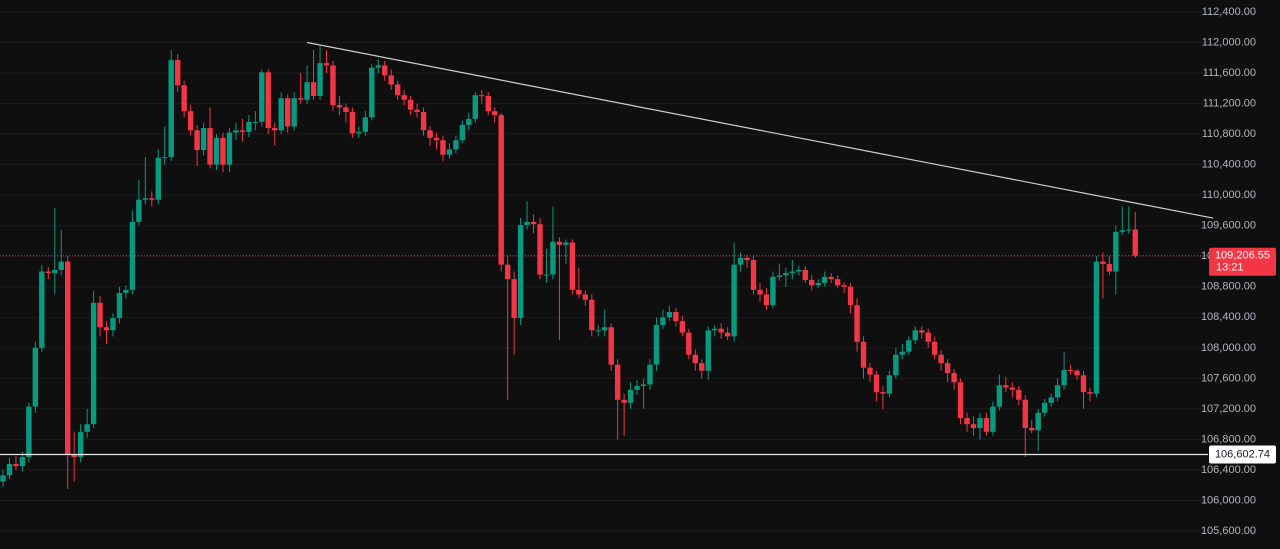  What do you see at coordinates (1229, 165) in the screenshot?
I see `y-tick-label: 110,400.00` at bounding box center [1229, 165].